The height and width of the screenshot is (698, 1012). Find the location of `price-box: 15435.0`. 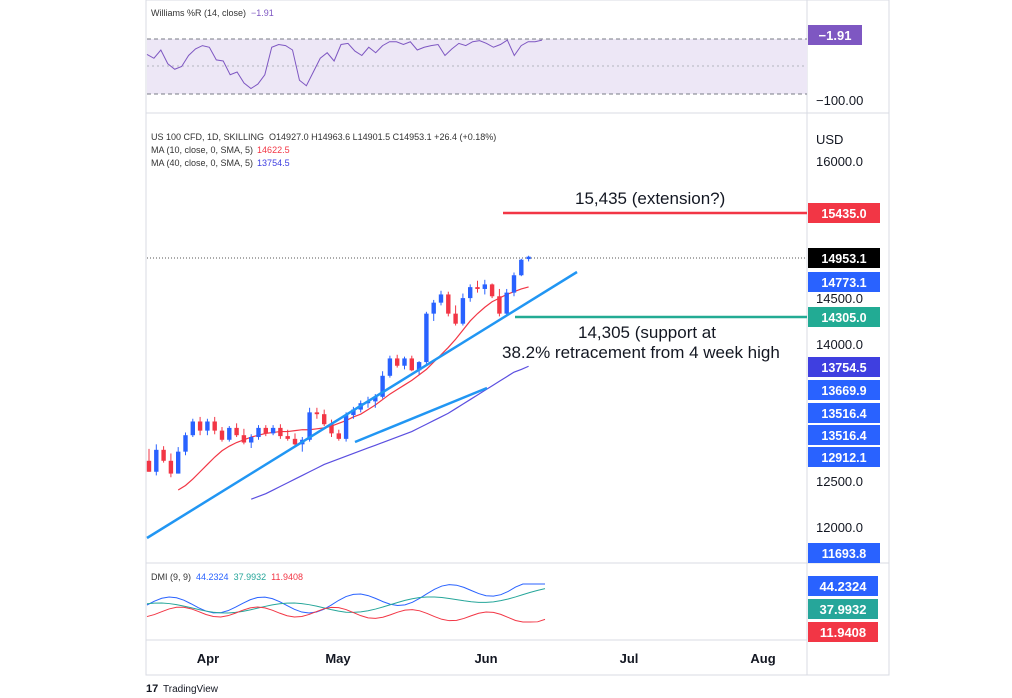

price-box: 15435.0 is located at coordinates (844, 213).